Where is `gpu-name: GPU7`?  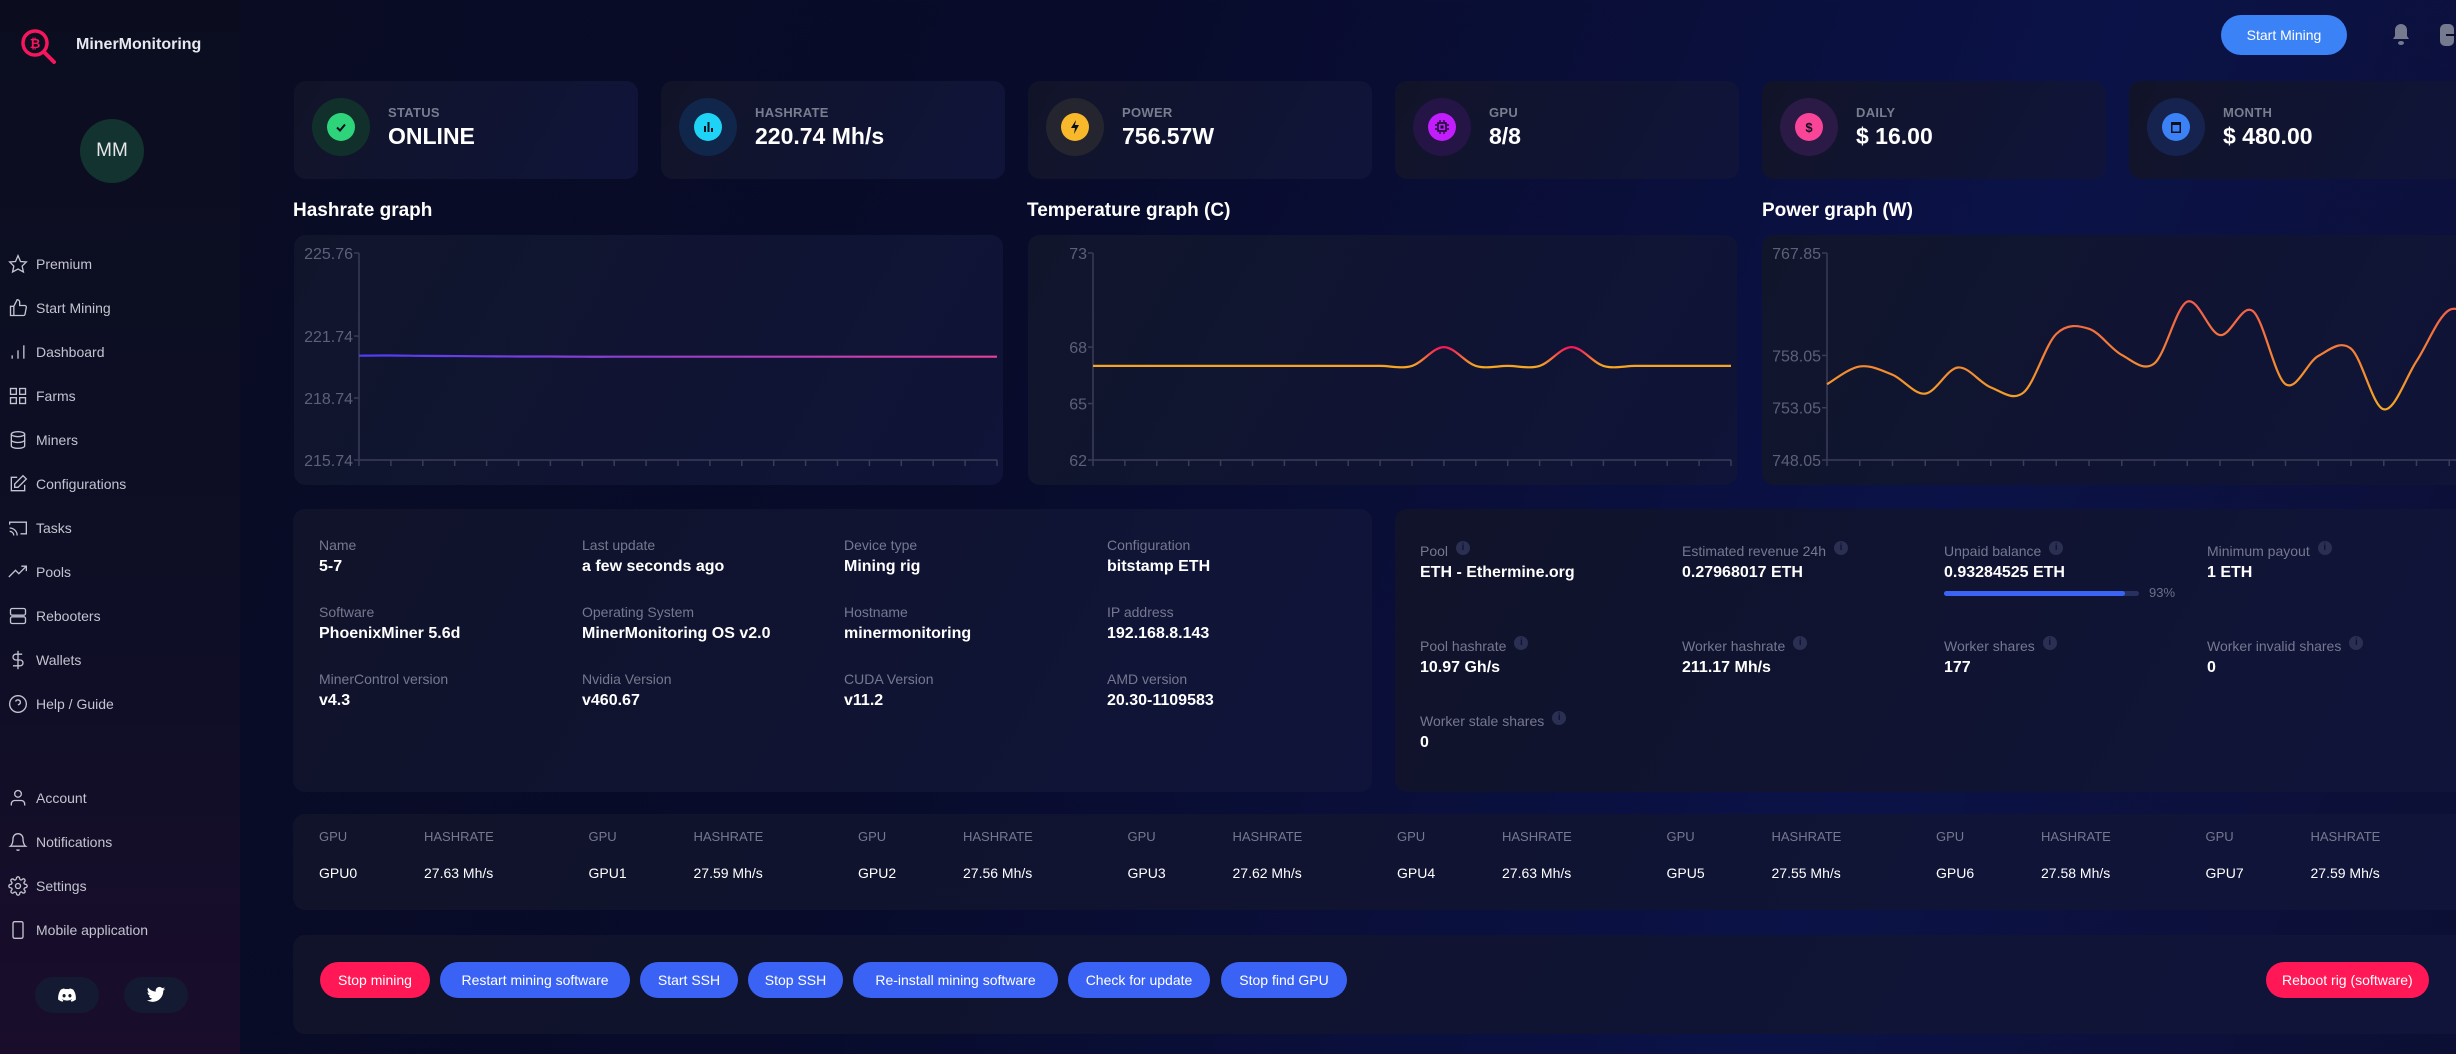
gpu-name: GPU7 is located at coordinates (2224, 873).